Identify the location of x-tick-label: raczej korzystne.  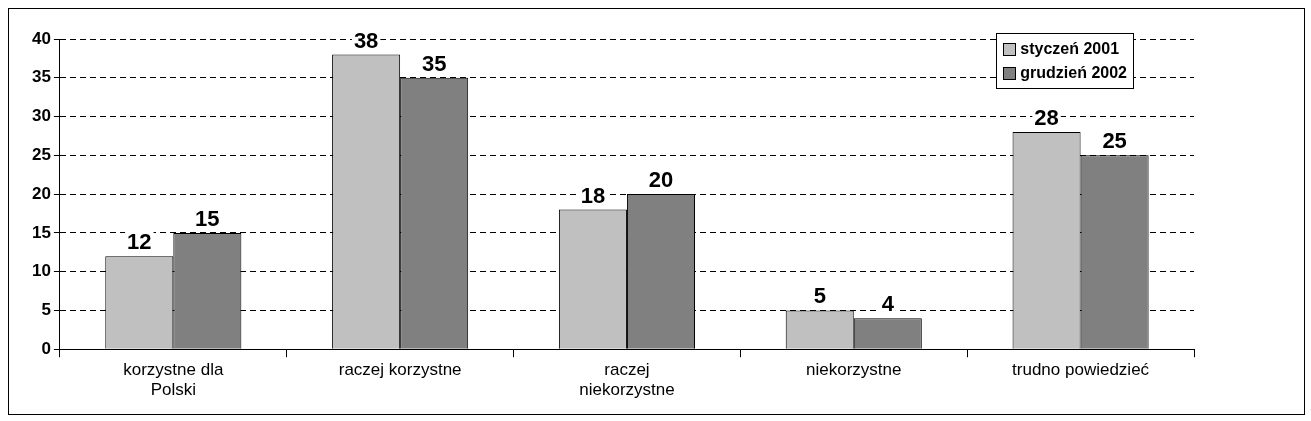
(400, 370).